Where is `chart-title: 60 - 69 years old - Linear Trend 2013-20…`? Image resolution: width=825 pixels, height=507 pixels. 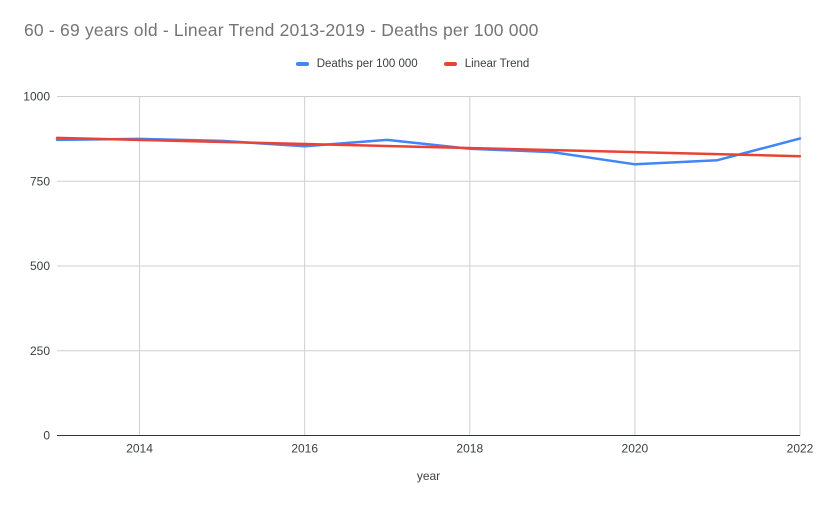 chart-title: 60 - 69 years old - Linear Trend 2013-20… is located at coordinates (281, 30).